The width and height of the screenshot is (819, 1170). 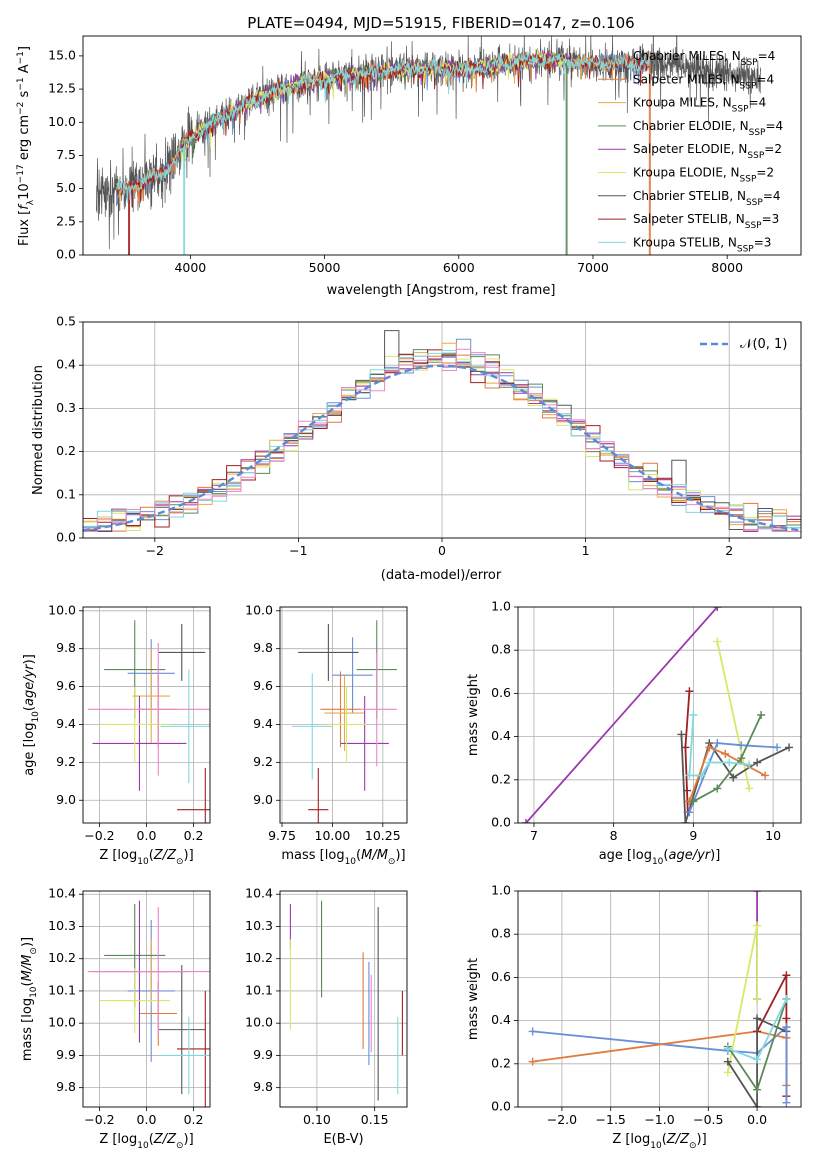 I want to click on y-tick-label: 0.8, so click(x=501, y=649).